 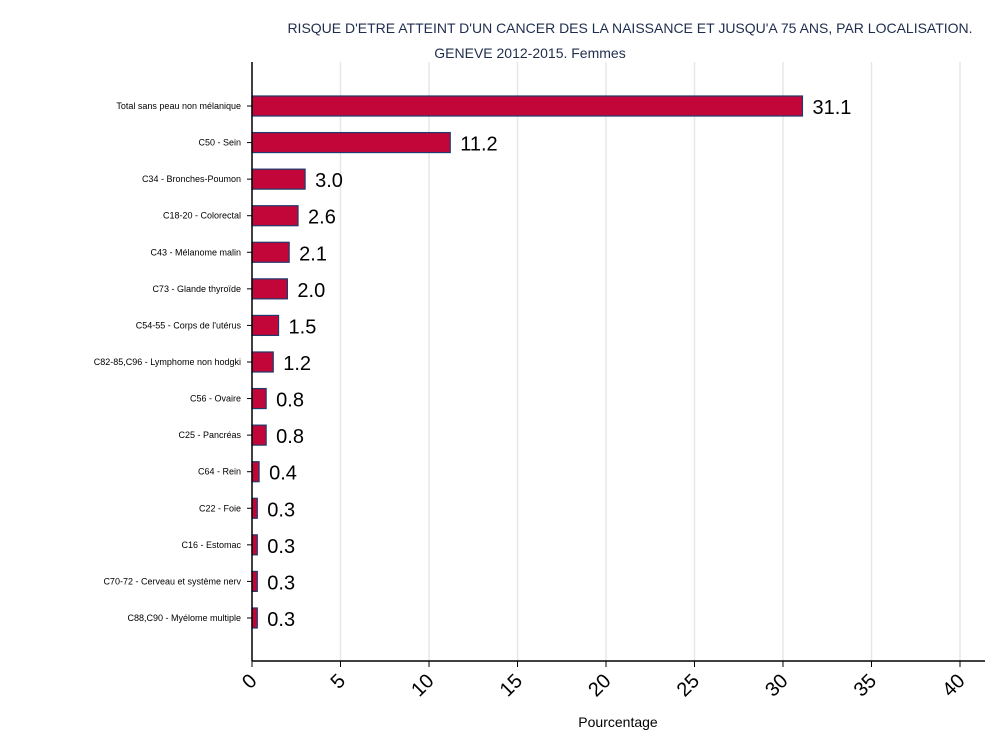 I want to click on data-label: 1.2, so click(x=297, y=364).